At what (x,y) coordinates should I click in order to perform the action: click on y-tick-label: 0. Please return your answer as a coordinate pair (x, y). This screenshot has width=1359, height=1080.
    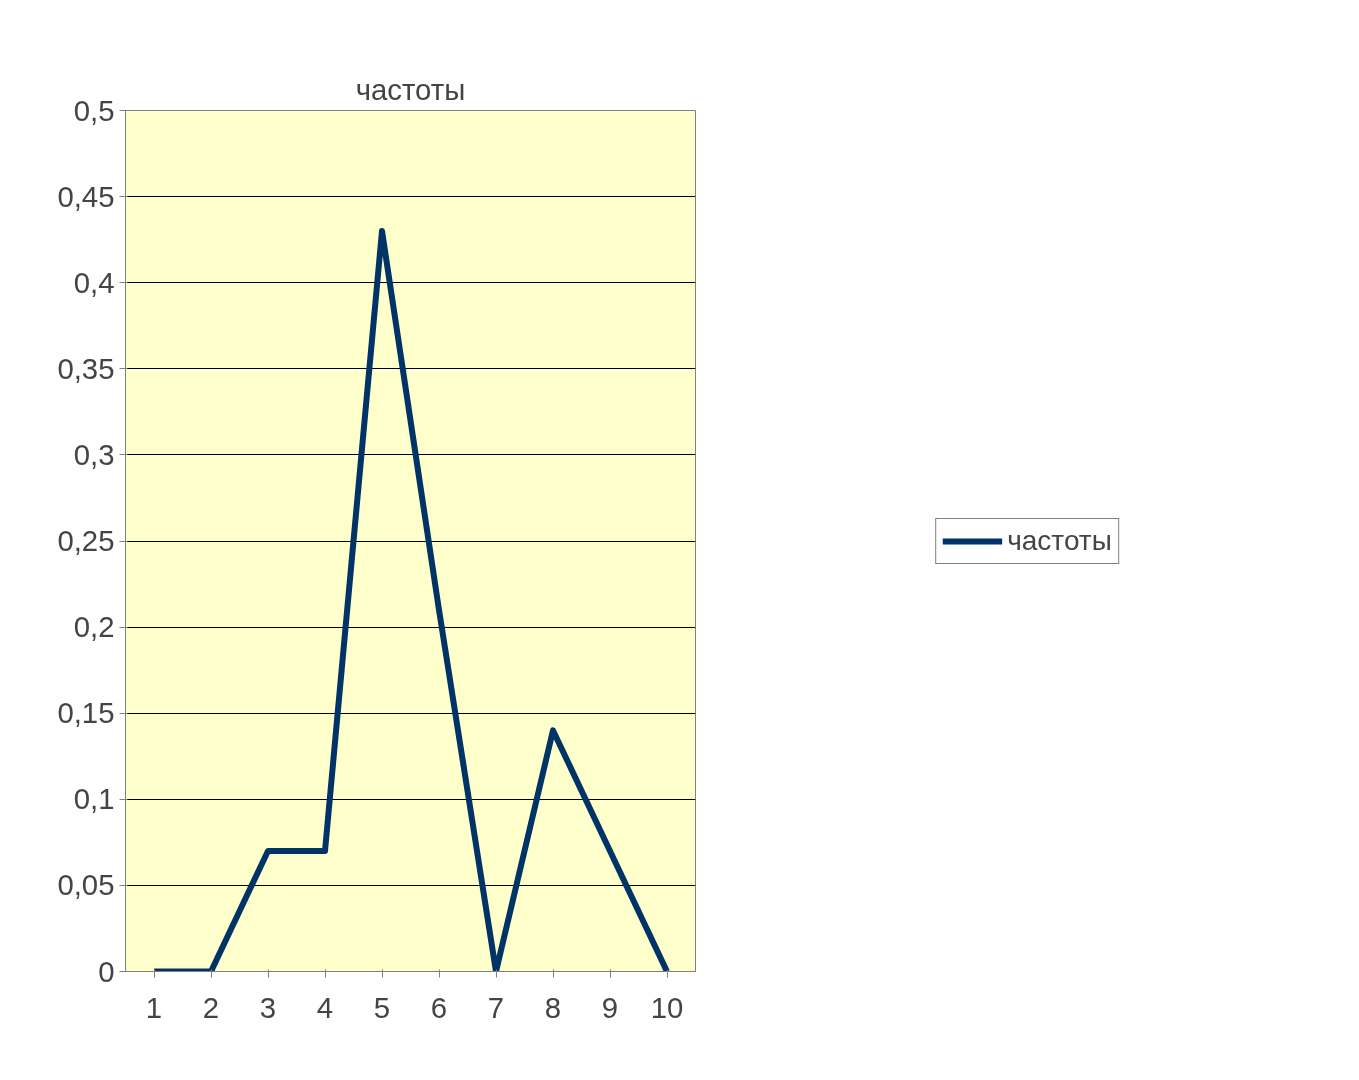
    Looking at the image, I should click on (106, 971).